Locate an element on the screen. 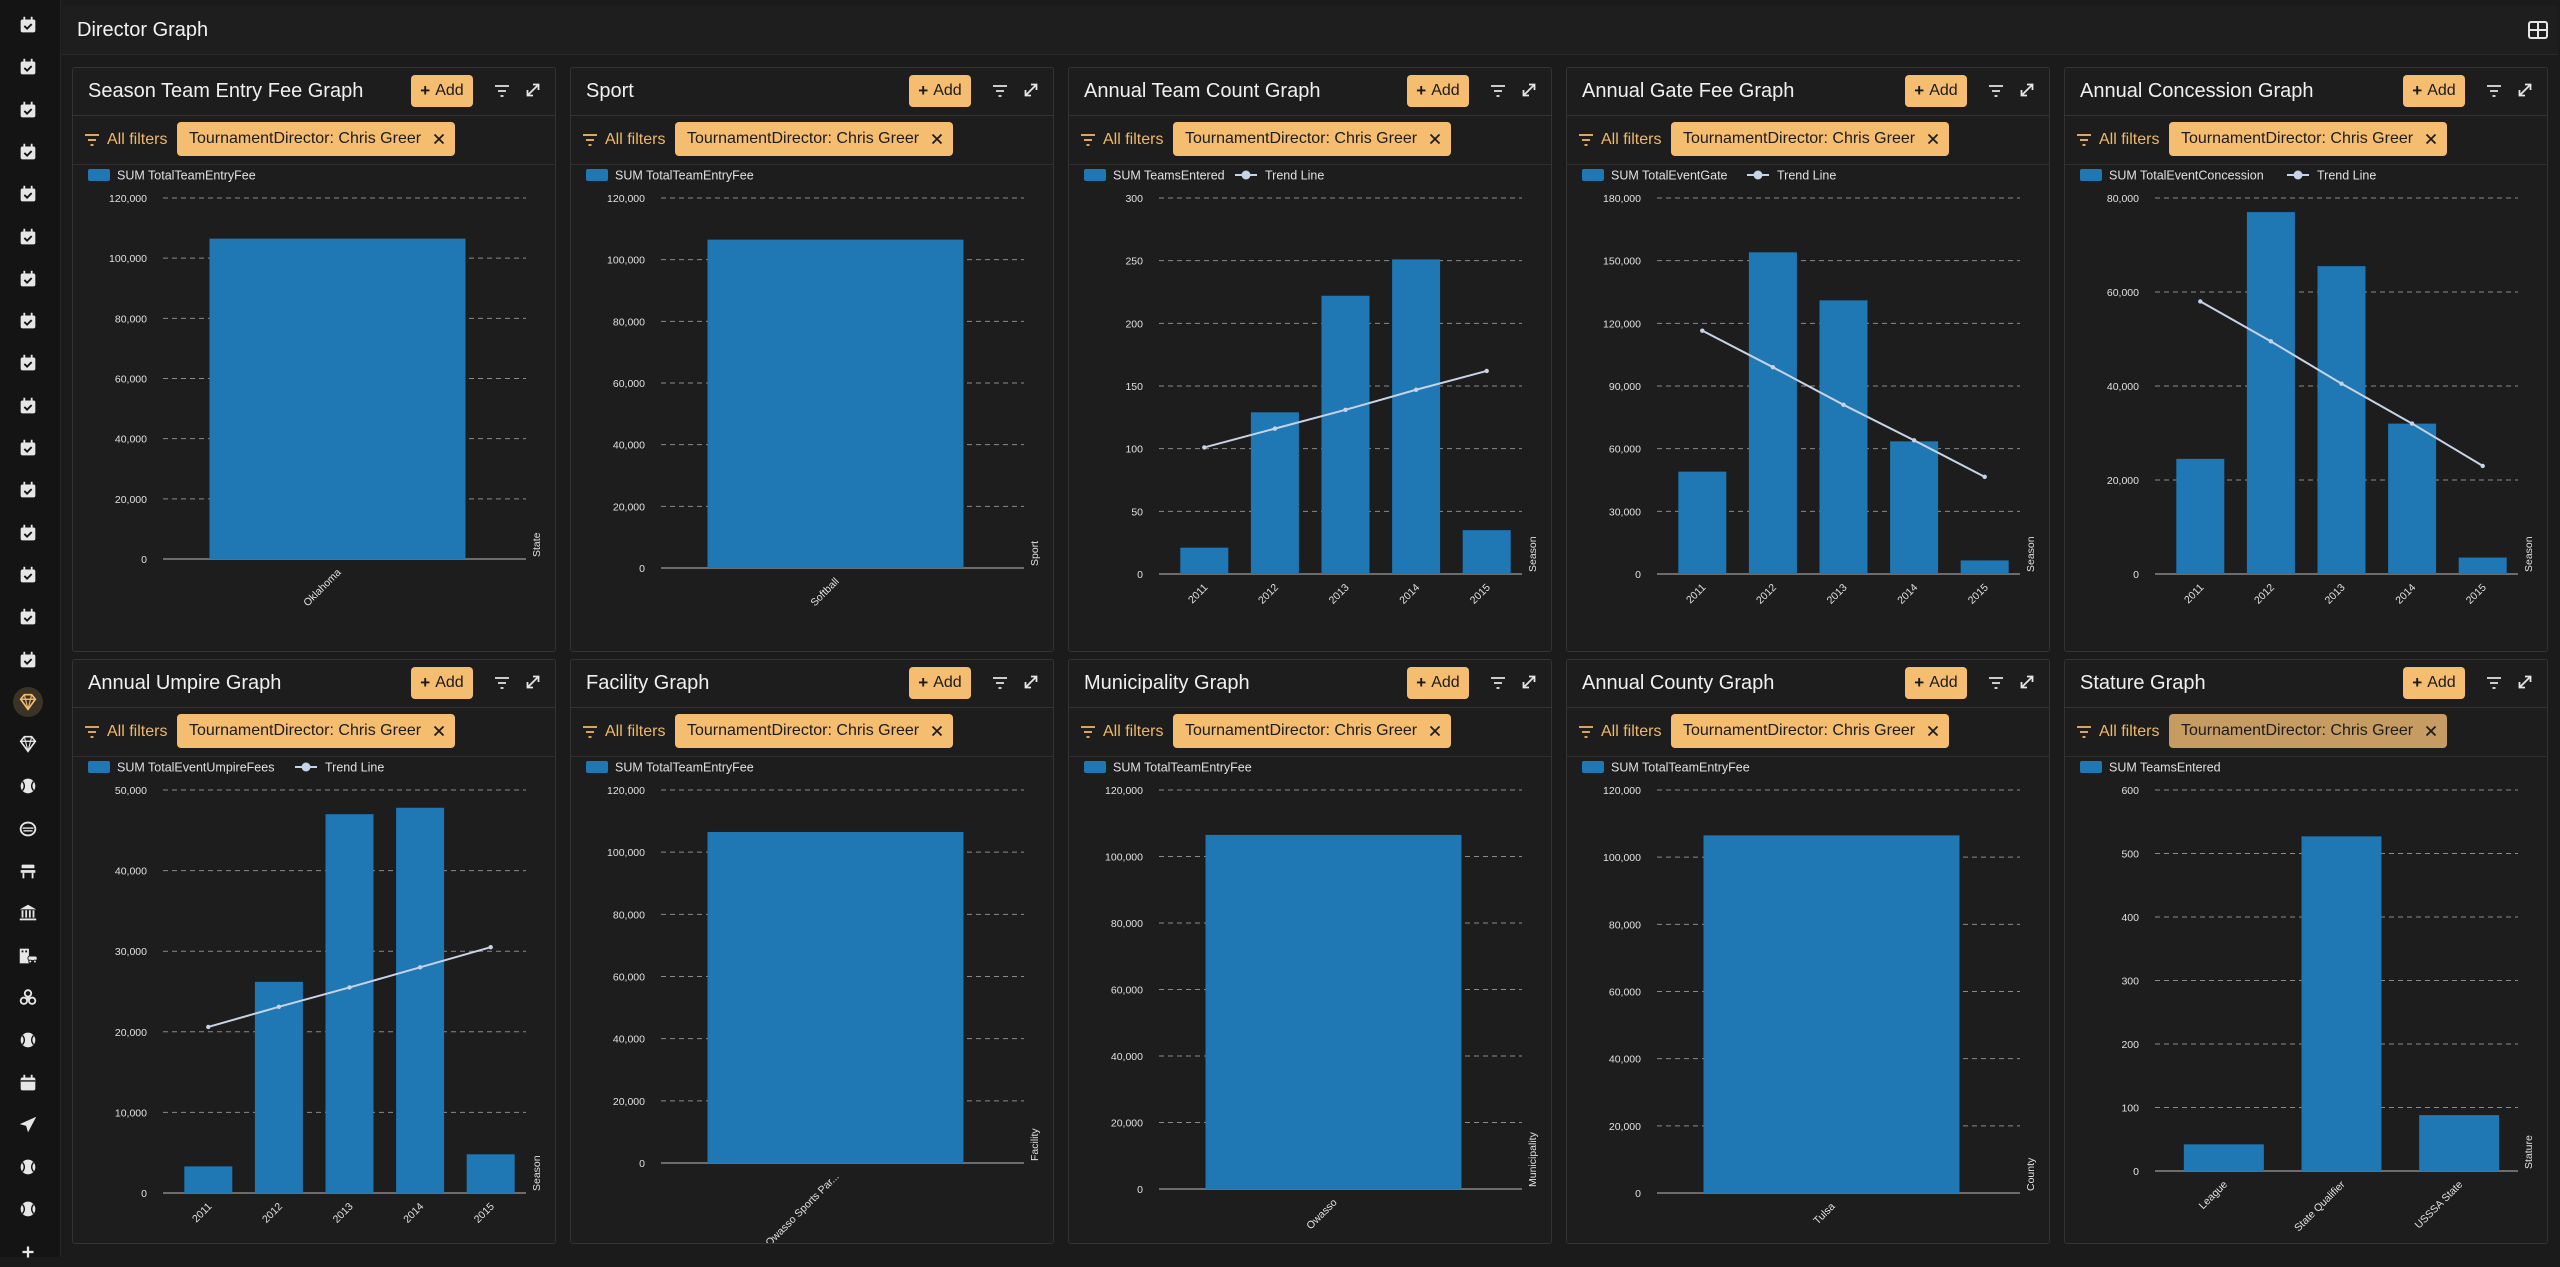 The image size is (2560, 1267). sidebar-item-calendar is located at coordinates (28, 1083).